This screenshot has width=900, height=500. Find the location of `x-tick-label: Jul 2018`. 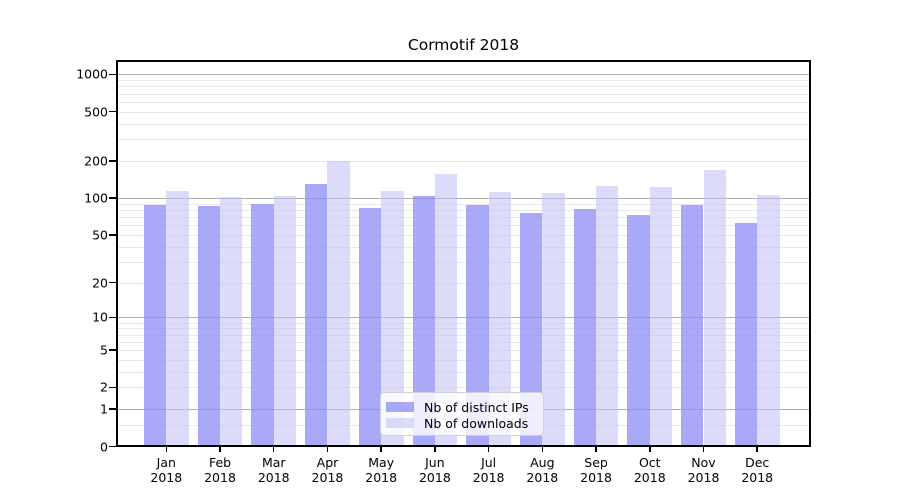

x-tick-label: Jul 2018 is located at coordinates (489, 470).